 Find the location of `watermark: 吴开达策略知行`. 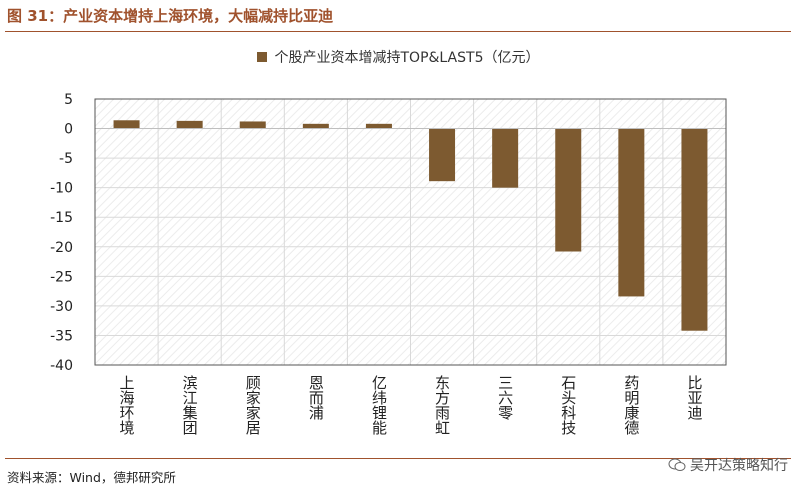

watermark: 吴开达策略知行 is located at coordinates (728, 465).